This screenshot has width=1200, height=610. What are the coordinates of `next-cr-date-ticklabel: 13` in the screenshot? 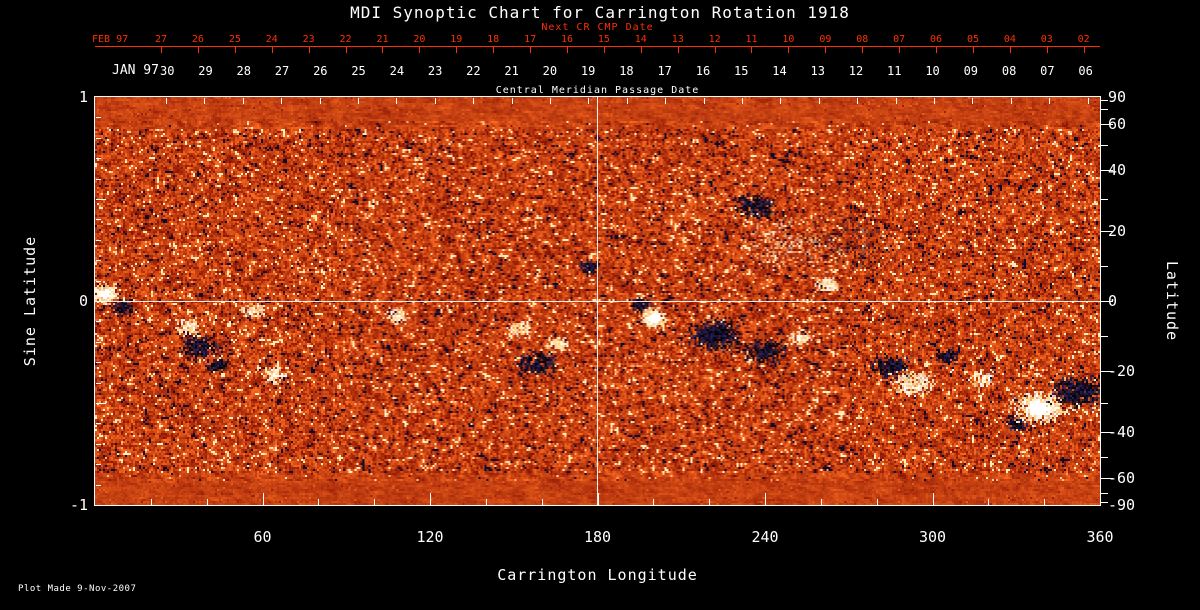 It's located at (677, 39).